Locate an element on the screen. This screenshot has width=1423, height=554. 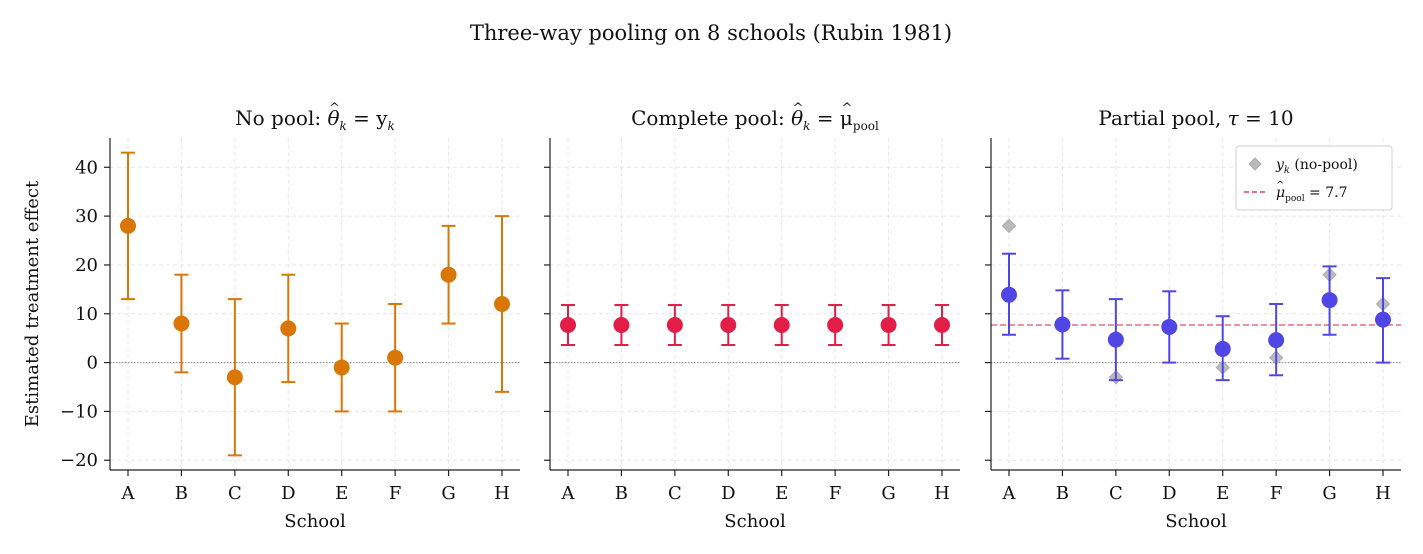
legend-box is located at coordinates (1314, 178).